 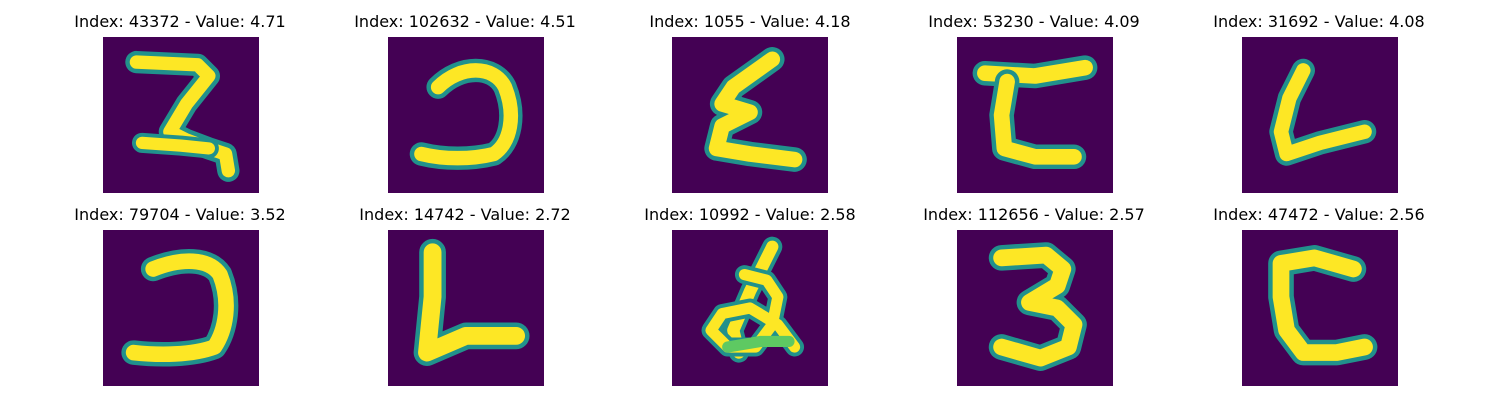 I want to click on handwritten-c-image, so click(x=1320, y=308).